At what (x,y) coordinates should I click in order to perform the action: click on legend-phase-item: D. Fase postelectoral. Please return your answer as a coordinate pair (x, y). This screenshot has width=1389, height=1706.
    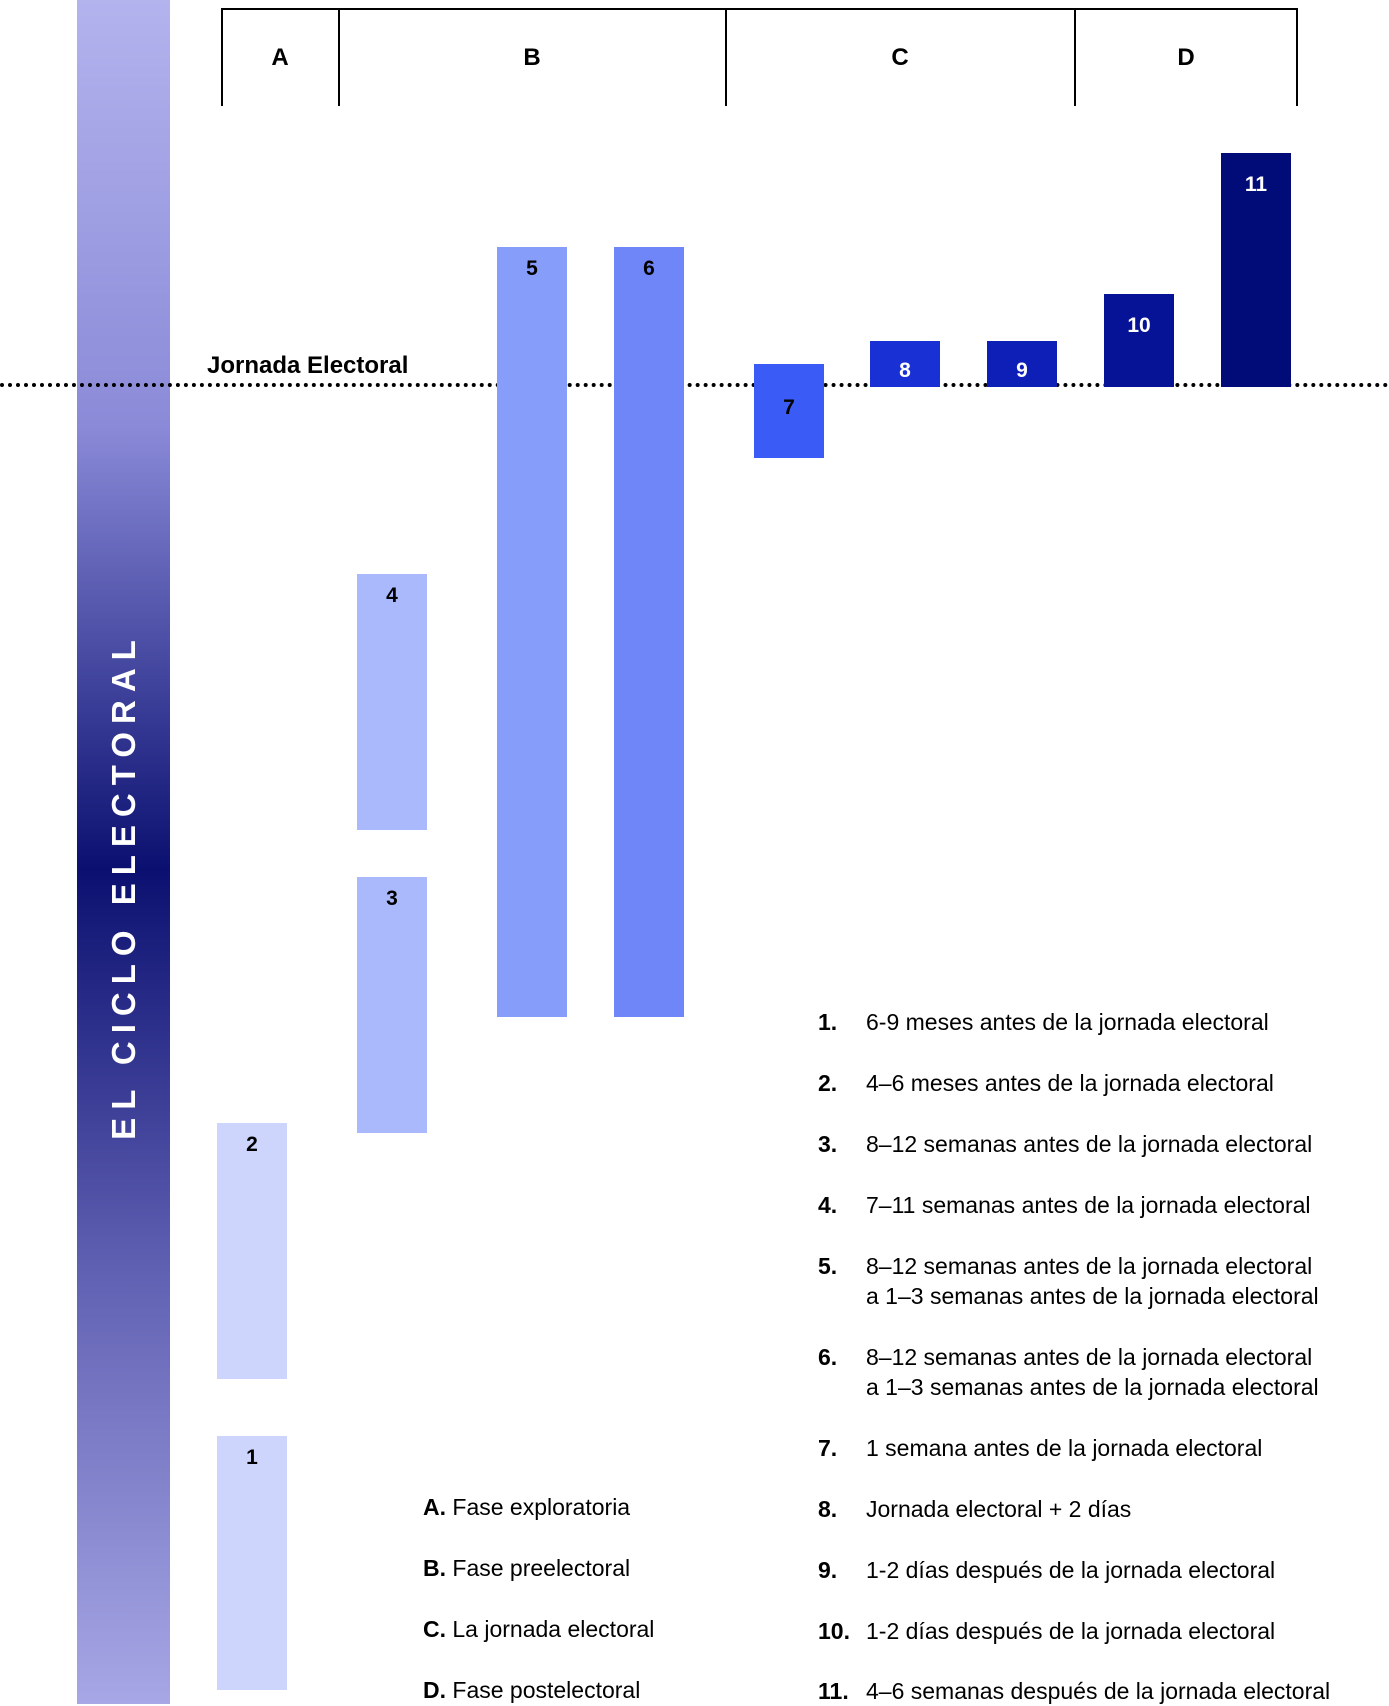
    Looking at the image, I should click on (531, 1690).